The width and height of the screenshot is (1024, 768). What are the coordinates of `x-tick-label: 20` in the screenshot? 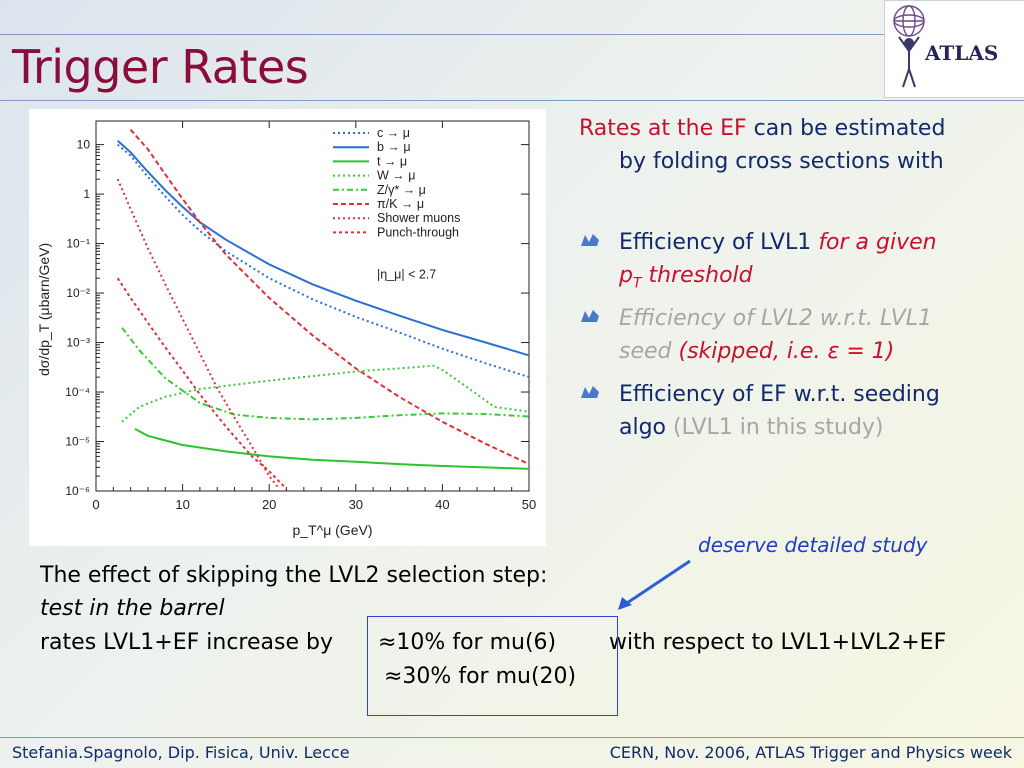 It's located at (269, 504).